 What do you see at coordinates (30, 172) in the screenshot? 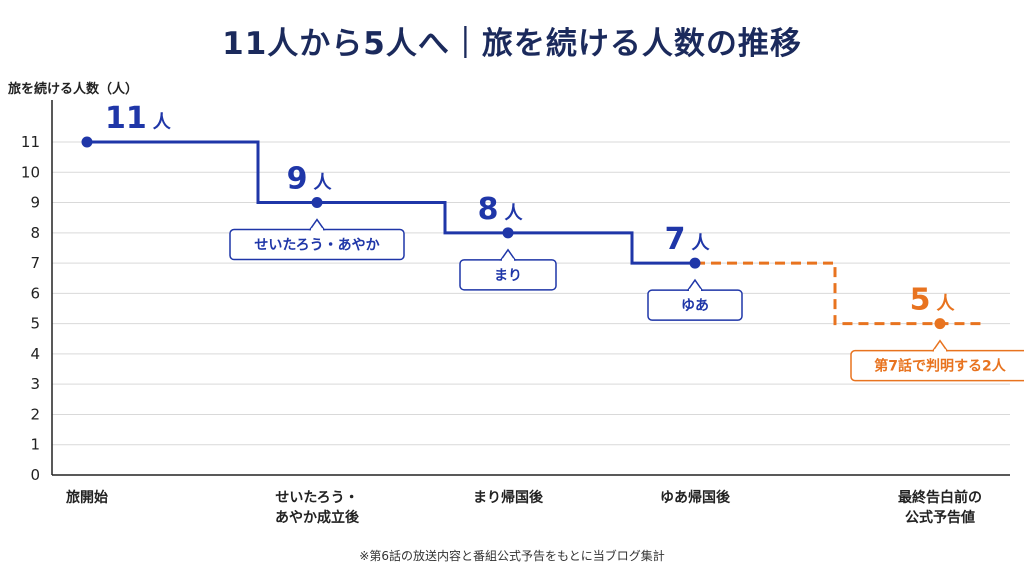
I see `y-tick-label: 10` at bounding box center [30, 172].